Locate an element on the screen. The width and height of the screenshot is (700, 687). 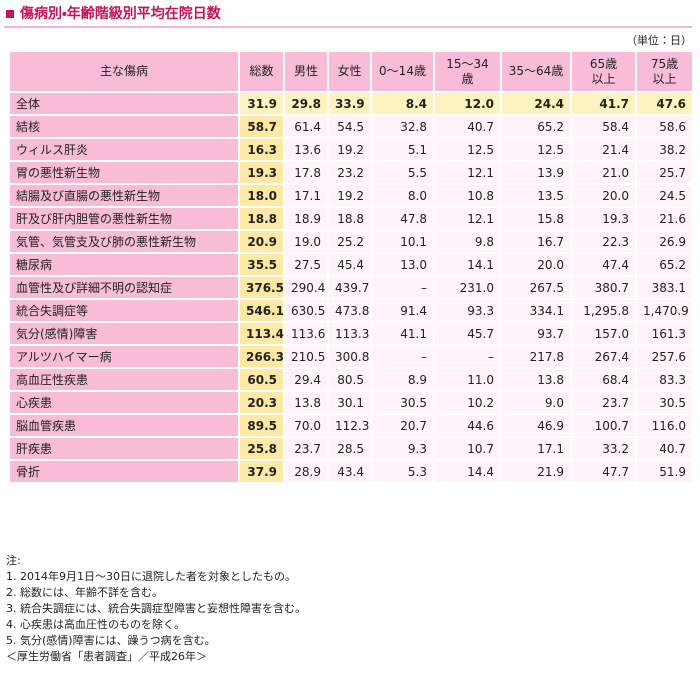
row-label: 脳血管疾患 is located at coordinates (124, 425).